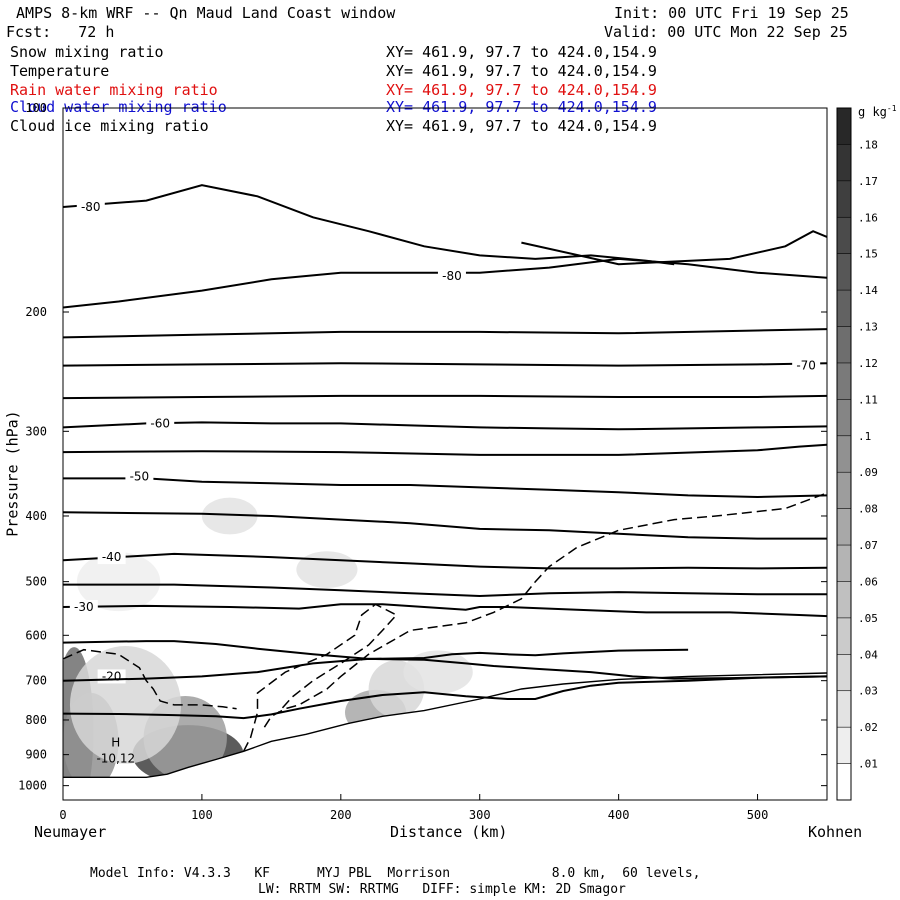 The width and height of the screenshot is (900, 900). I want to click on isotherm-label: -70, so click(806, 366).